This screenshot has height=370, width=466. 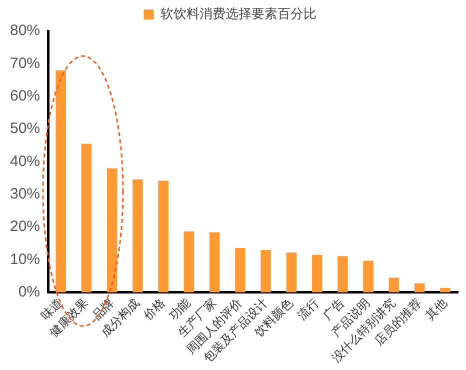 I want to click on y-tick-label: 70%, so click(x=25, y=63).